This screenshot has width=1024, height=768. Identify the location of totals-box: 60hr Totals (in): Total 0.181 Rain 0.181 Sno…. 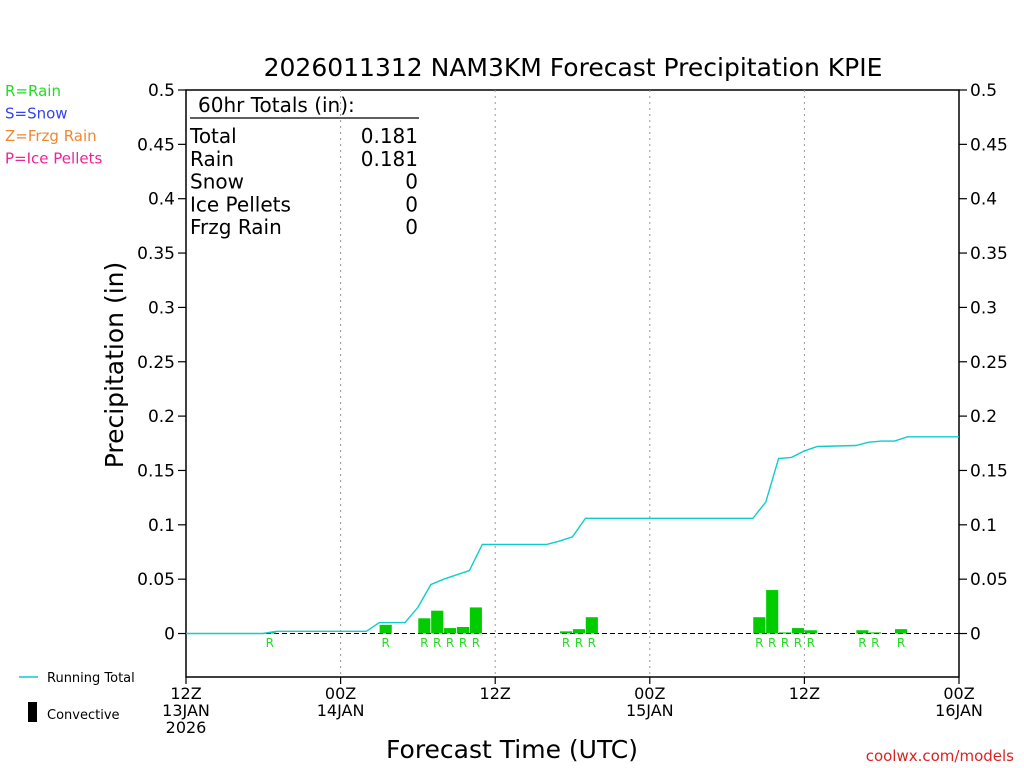
(304, 166).